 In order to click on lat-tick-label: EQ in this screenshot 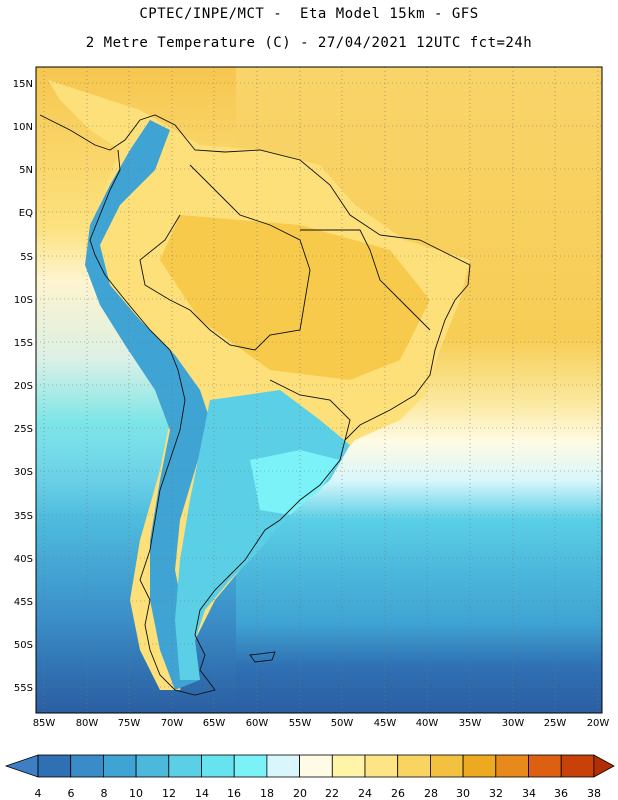, I will do `click(26, 213)`.